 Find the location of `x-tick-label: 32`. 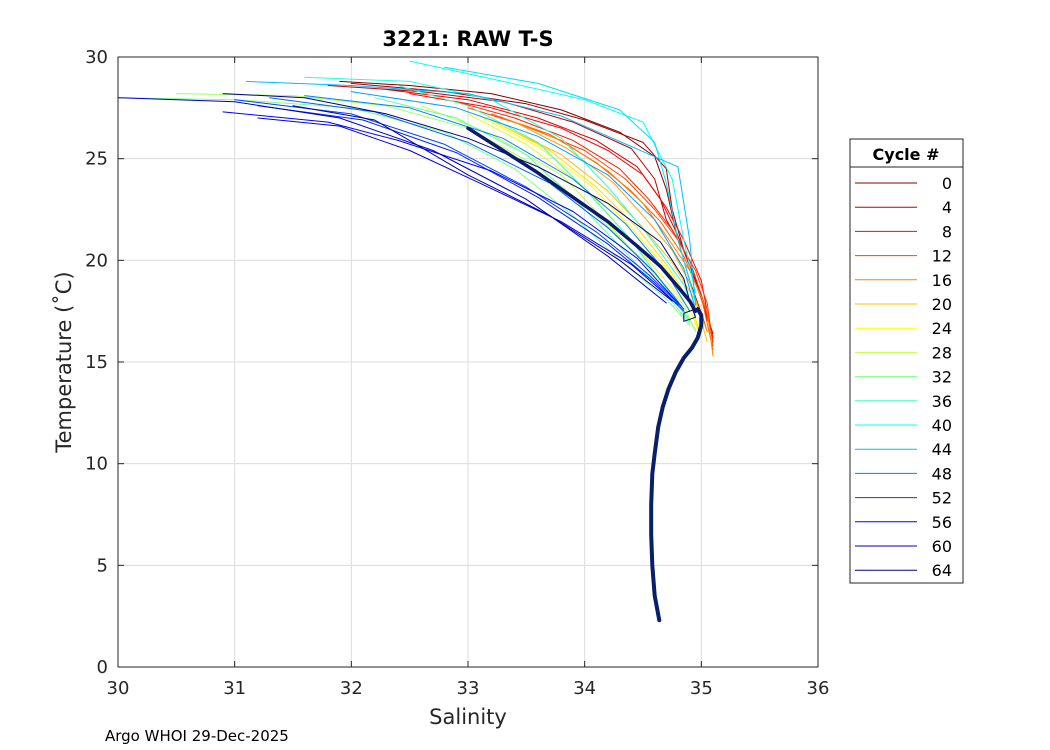

x-tick-label: 32 is located at coordinates (351, 688).